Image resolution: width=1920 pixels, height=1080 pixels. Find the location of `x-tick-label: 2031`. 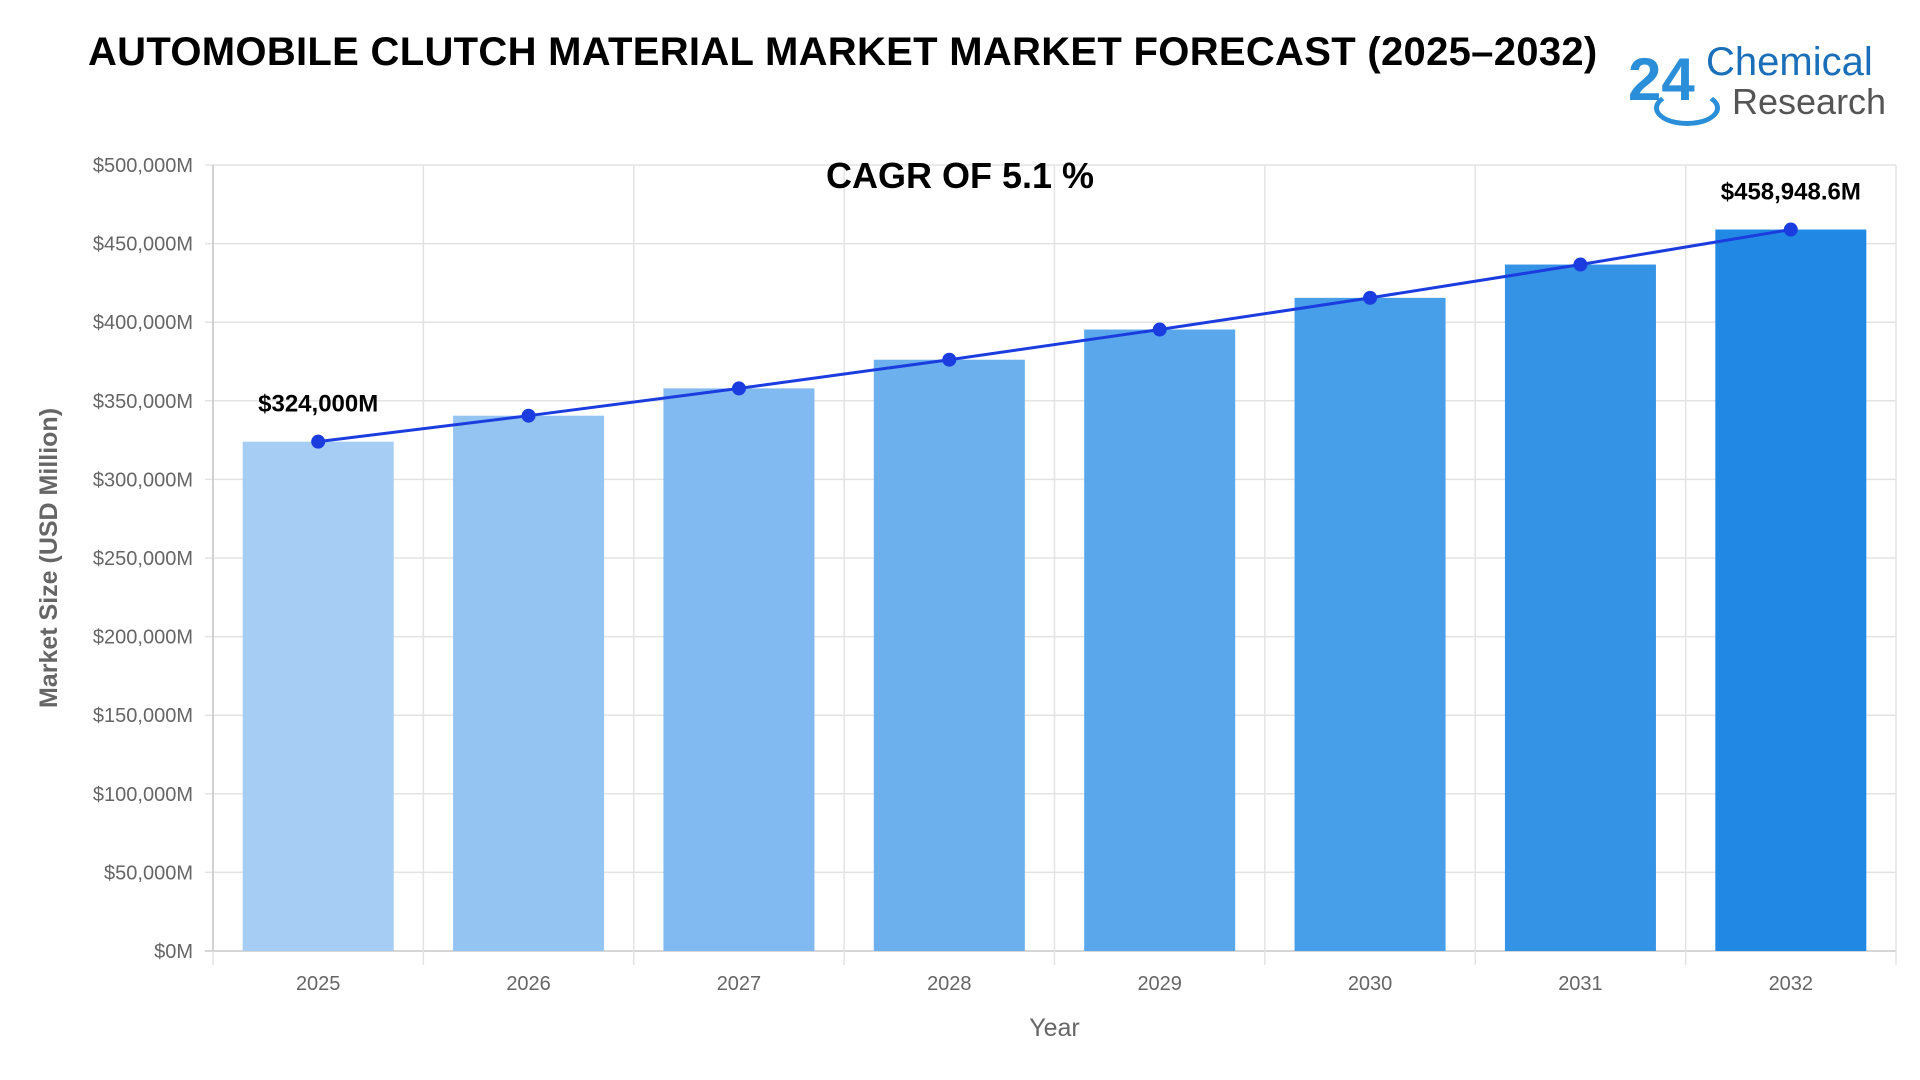

x-tick-label: 2031 is located at coordinates (1580, 984).